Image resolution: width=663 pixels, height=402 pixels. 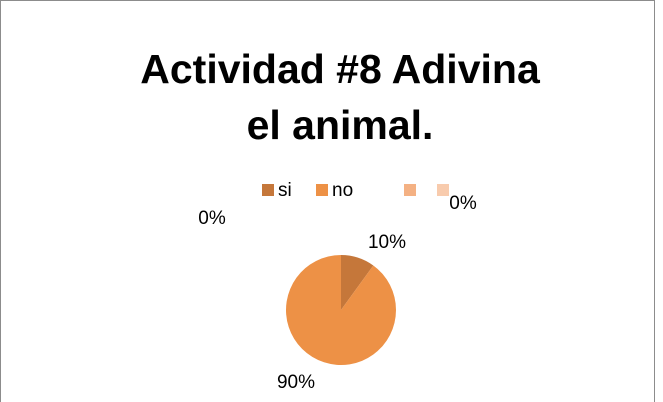 I want to click on legend-label: si, so click(x=285, y=190).